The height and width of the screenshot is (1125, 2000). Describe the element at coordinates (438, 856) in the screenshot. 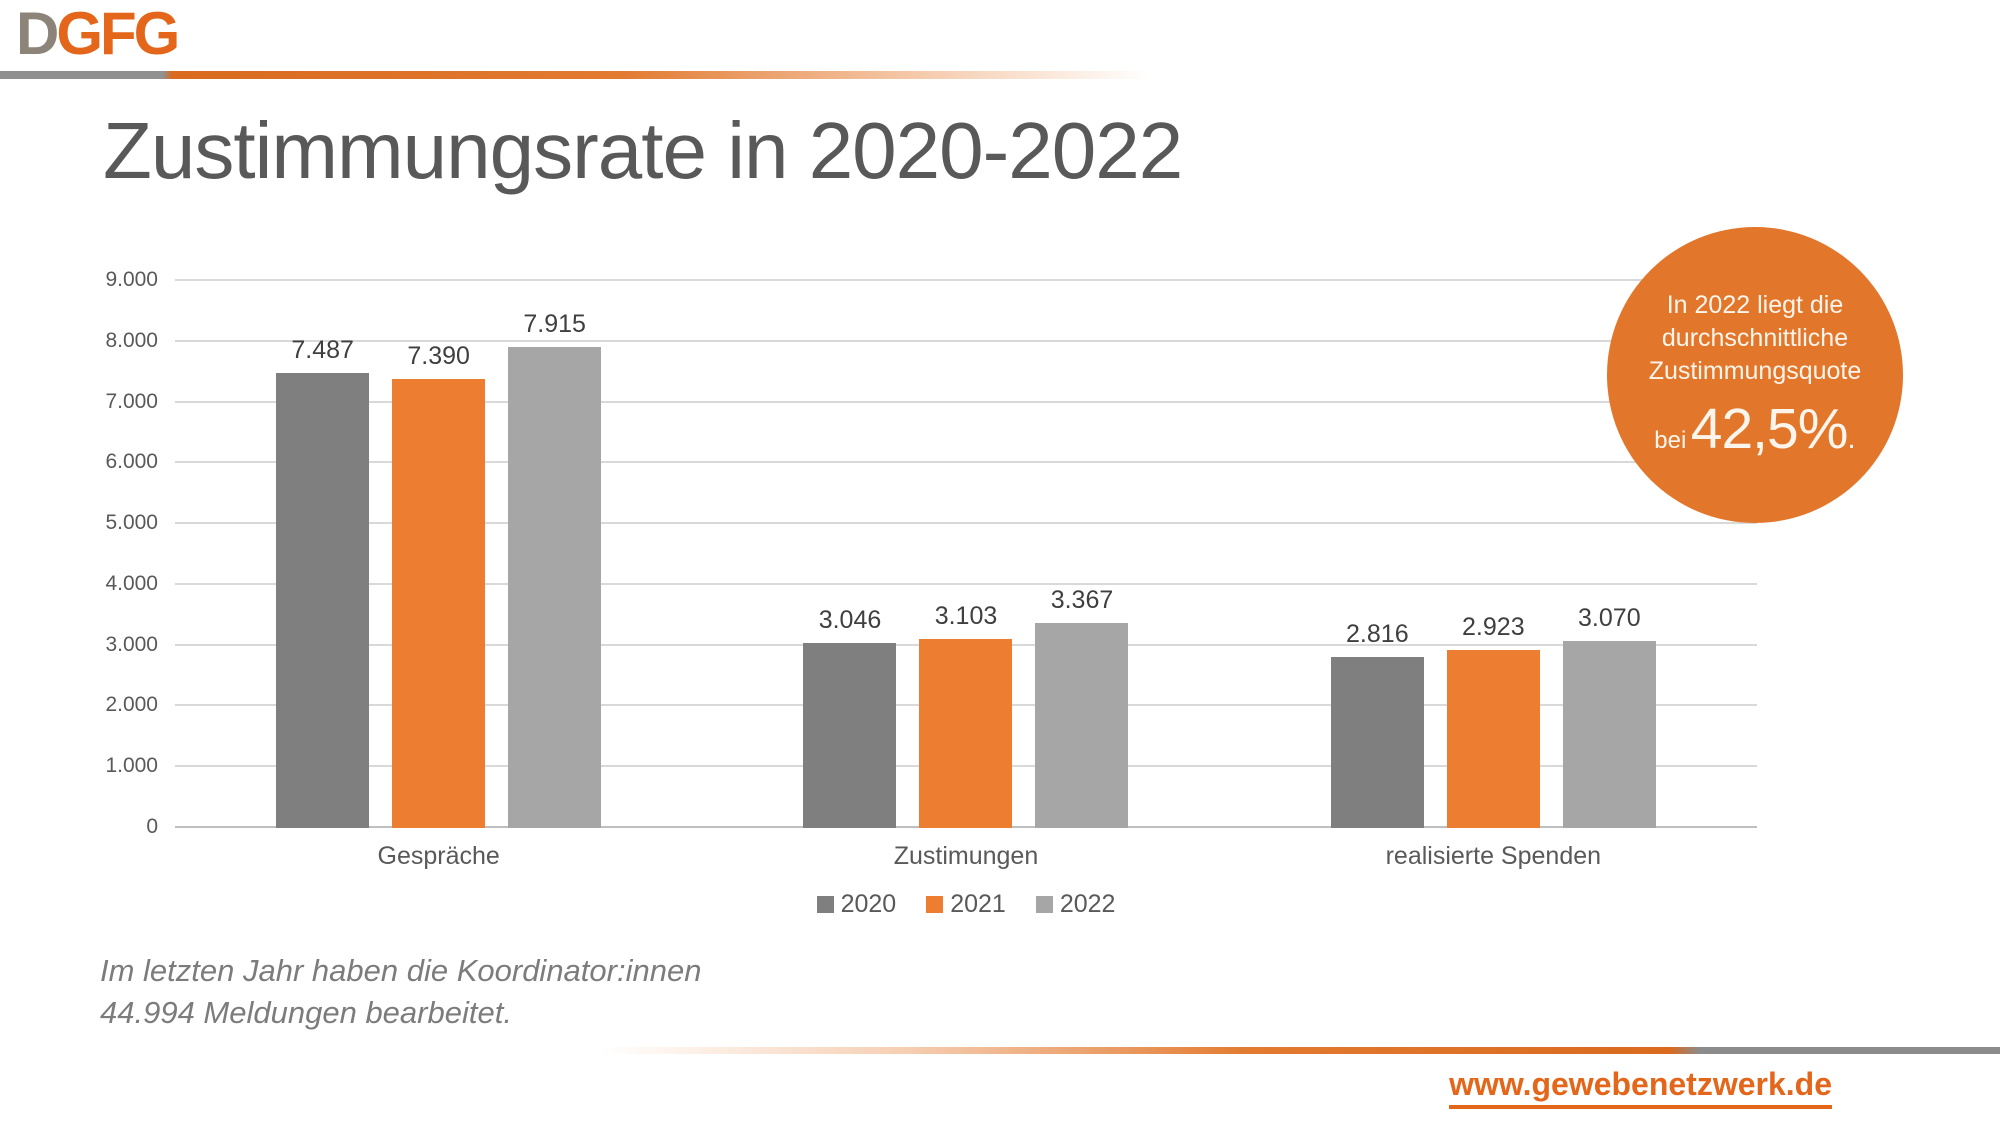

I see `category-label-1: Gespräche` at that location.